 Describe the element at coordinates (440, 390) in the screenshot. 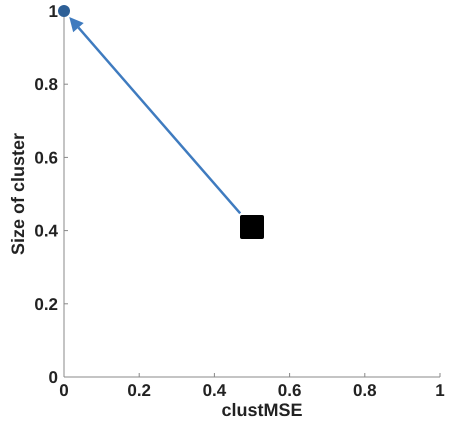

I see `x-tick-label: 1` at that location.